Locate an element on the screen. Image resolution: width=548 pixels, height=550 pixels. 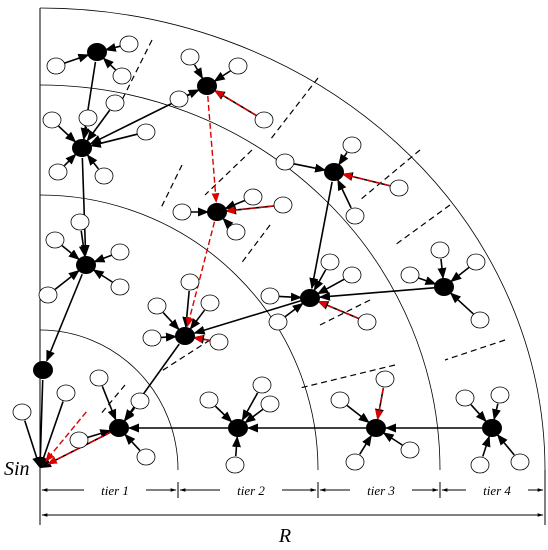
tier-label: tier 1 is located at coordinates (115, 490).